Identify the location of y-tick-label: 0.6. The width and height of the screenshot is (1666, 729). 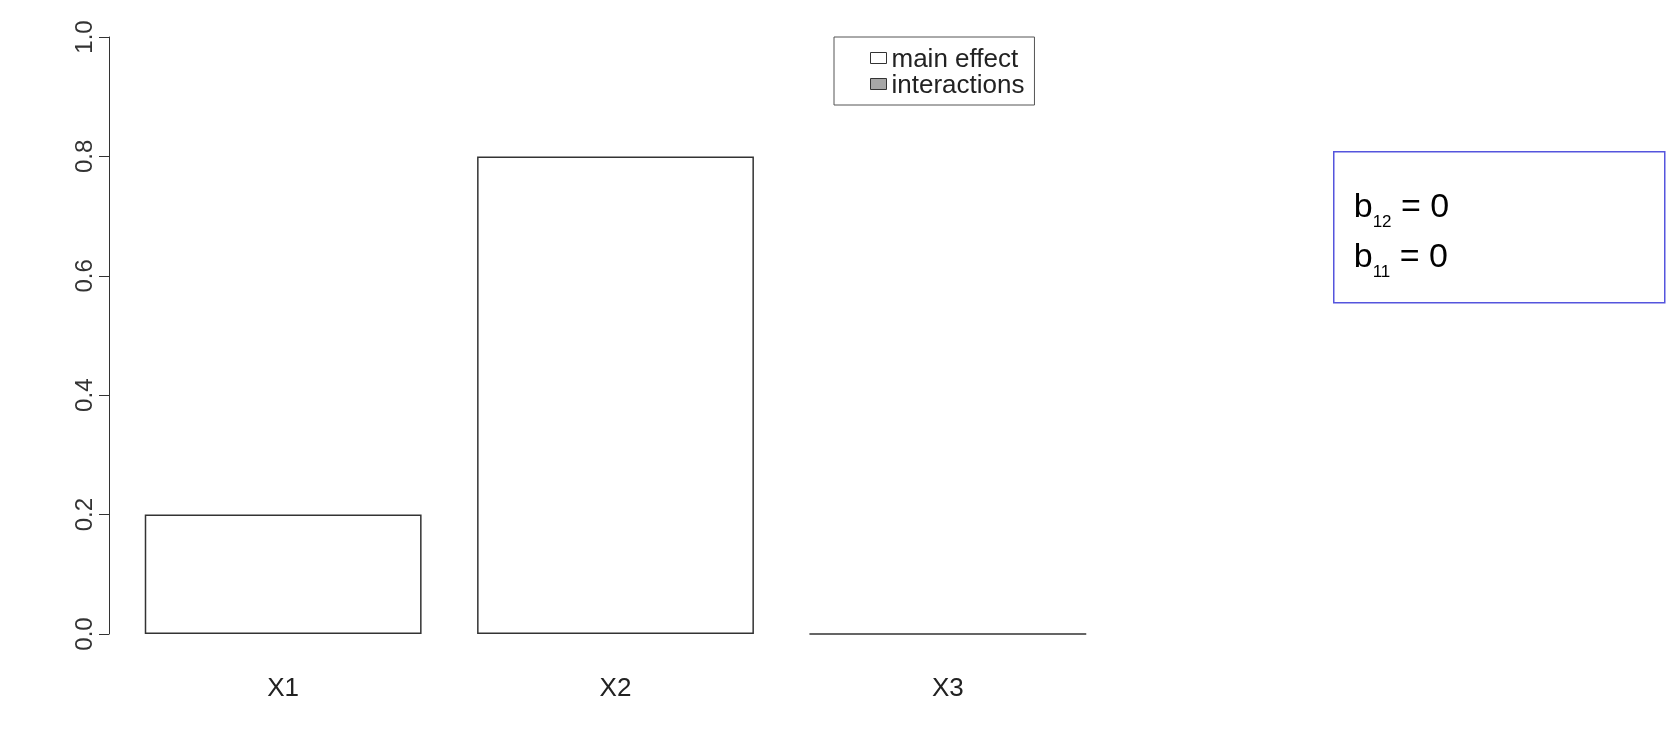
(83, 276).